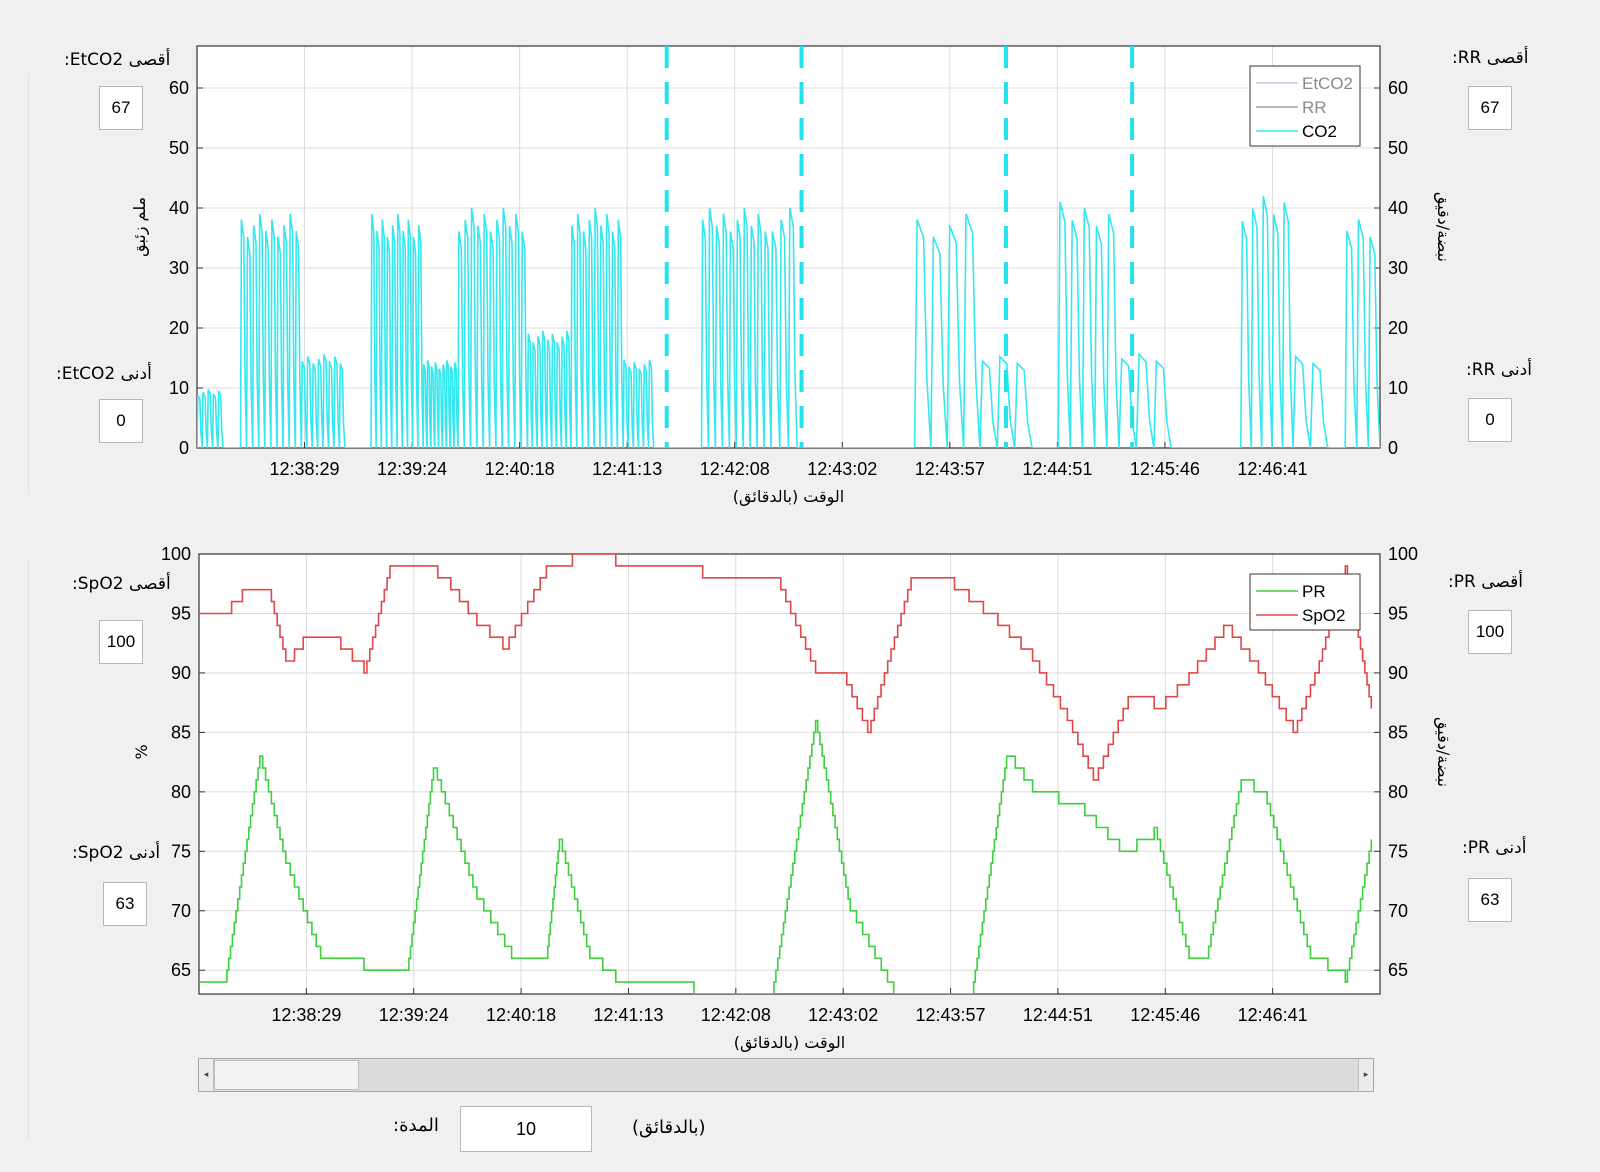 This screenshot has width=1600, height=1172. What do you see at coordinates (1314, 107) in the screenshot?
I see `legend-entry-rr: RR` at bounding box center [1314, 107].